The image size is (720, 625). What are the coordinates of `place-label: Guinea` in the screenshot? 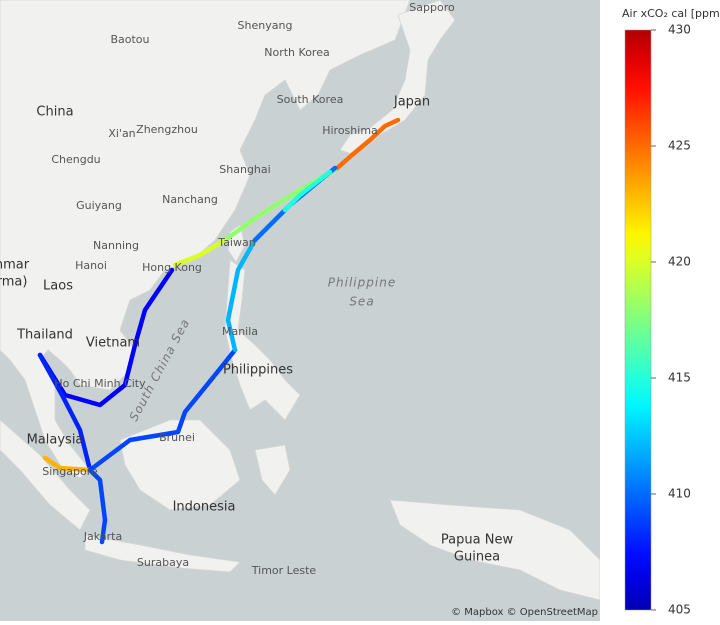 It's located at (477, 557).